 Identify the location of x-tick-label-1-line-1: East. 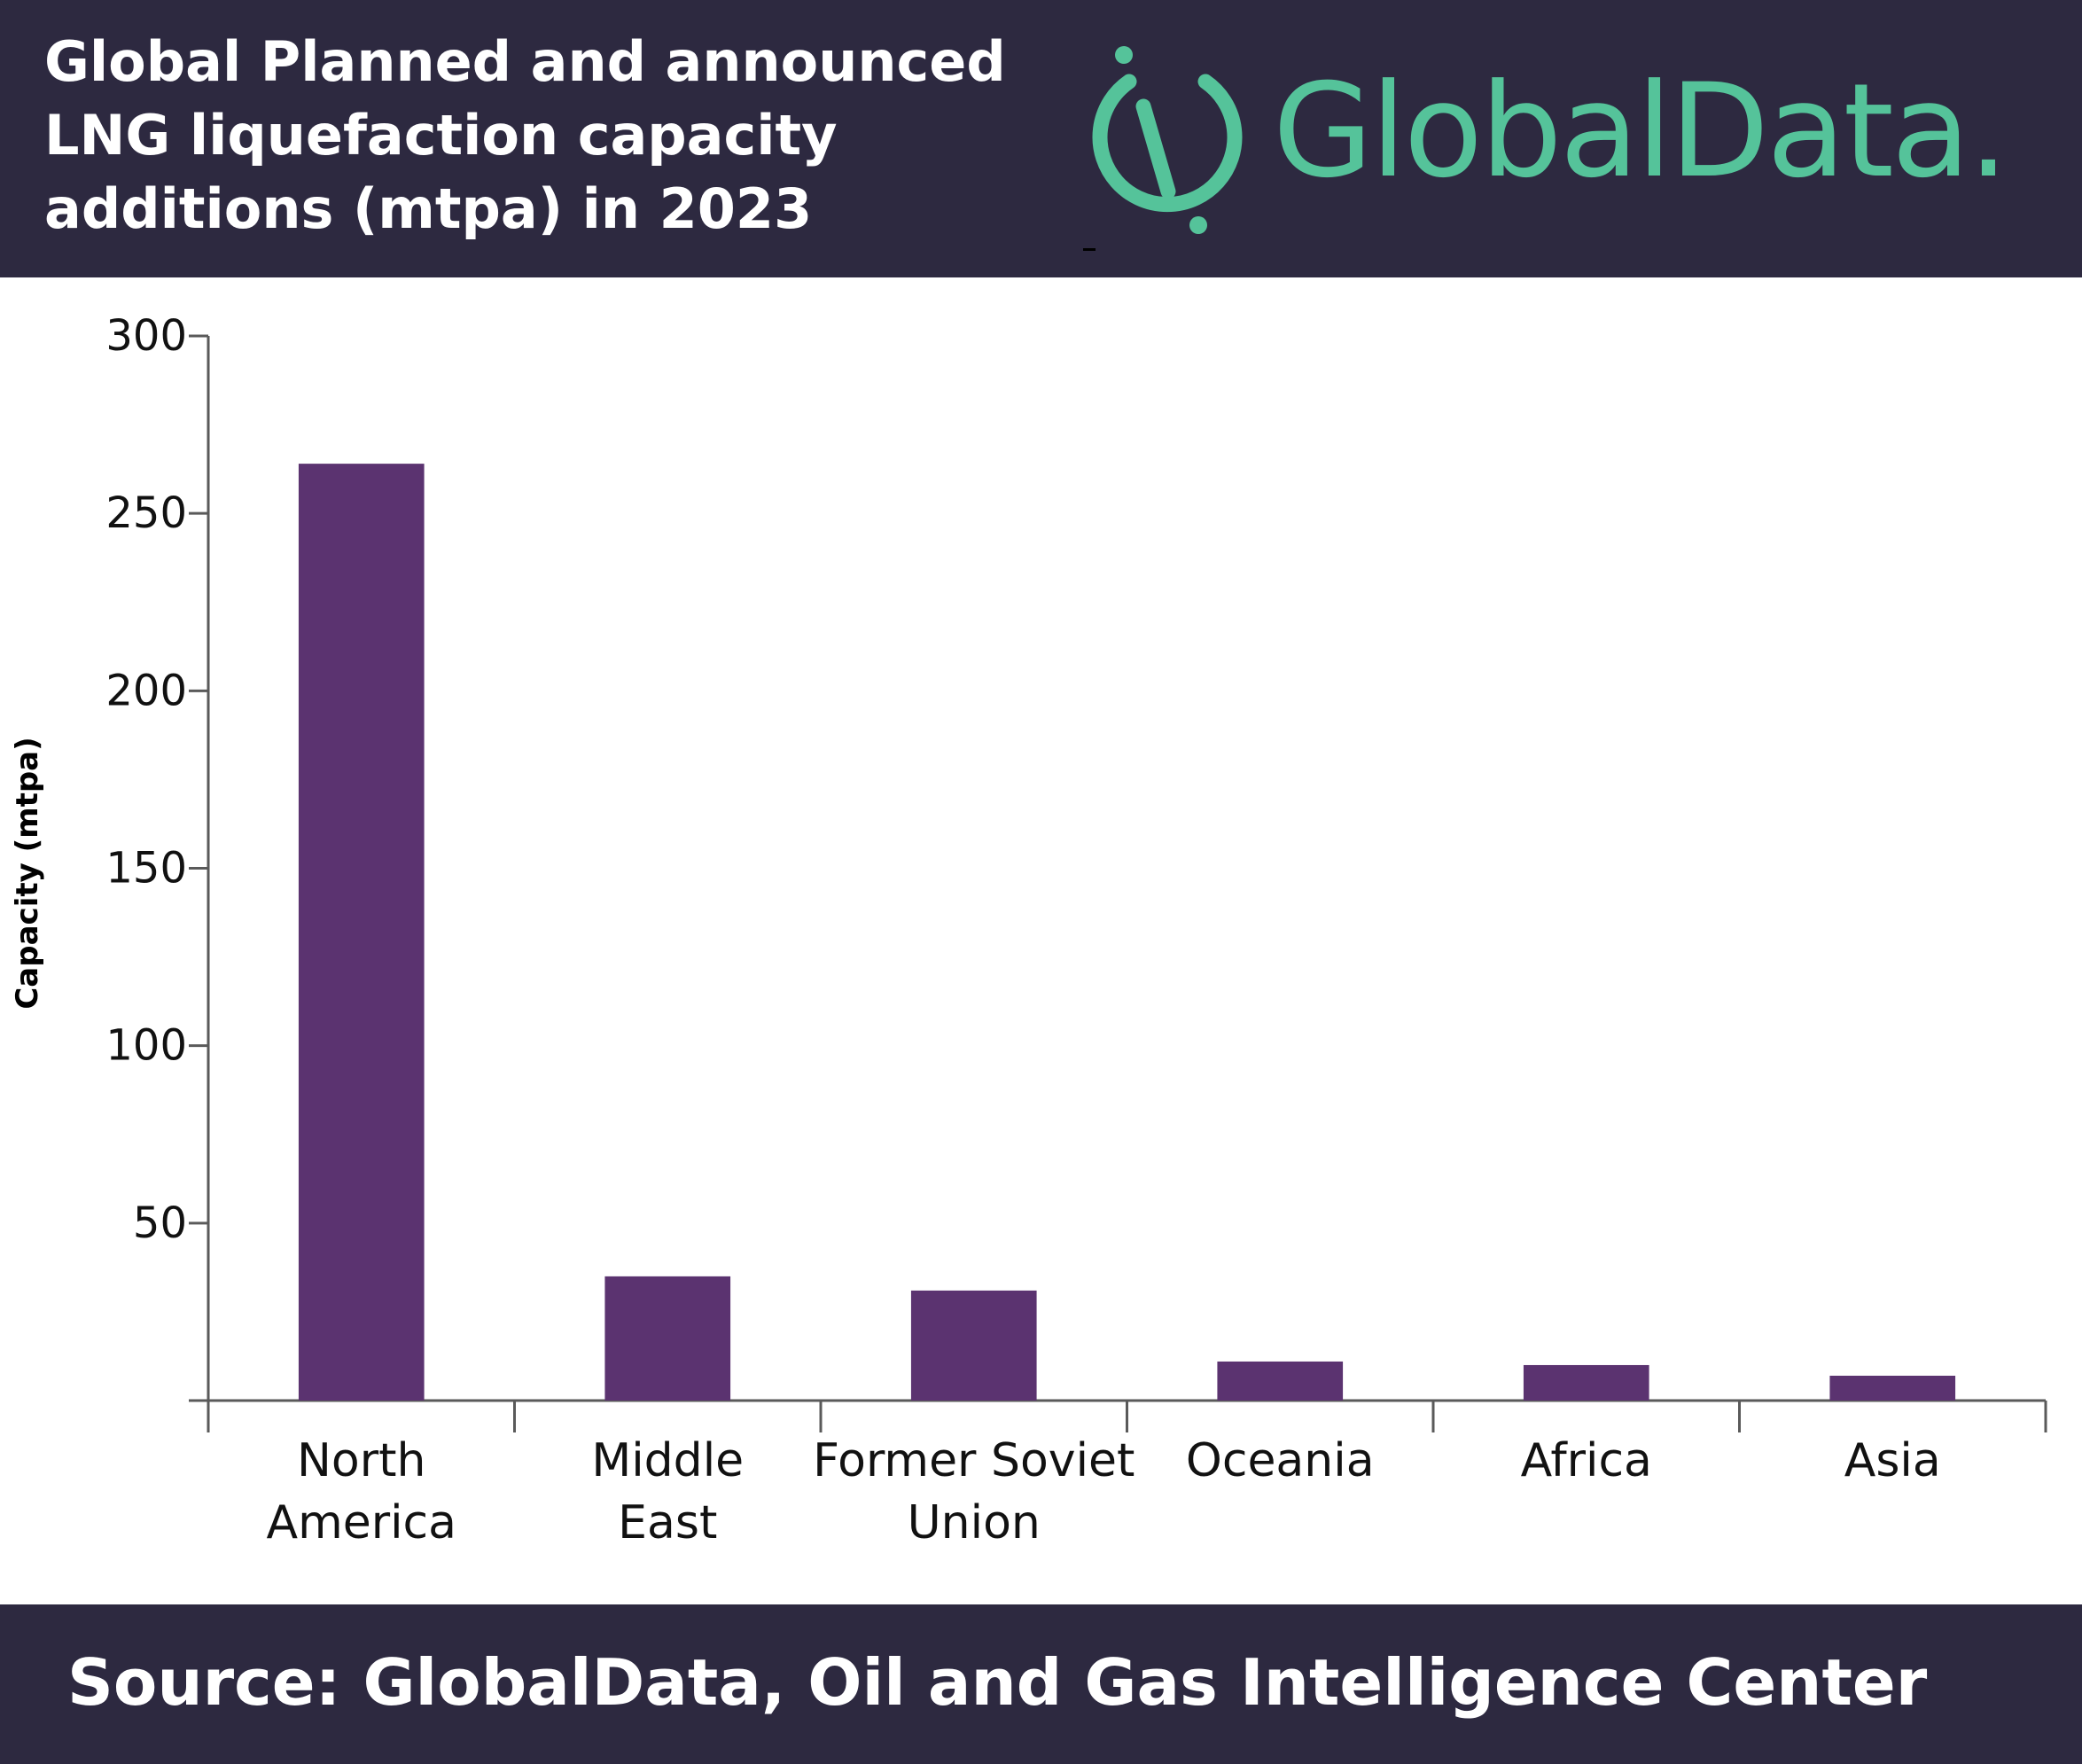
(667, 1522).